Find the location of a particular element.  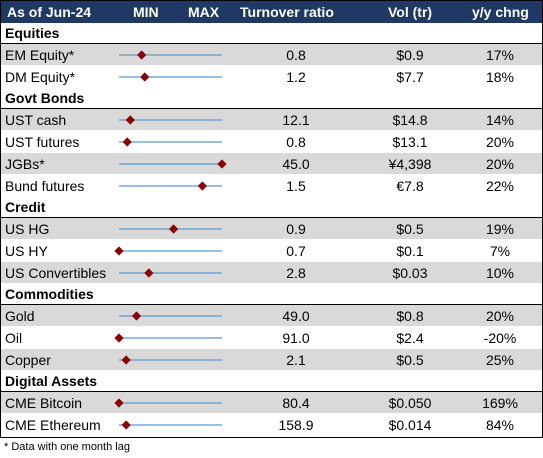

volume-value: $0.03 is located at coordinates (410, 272).